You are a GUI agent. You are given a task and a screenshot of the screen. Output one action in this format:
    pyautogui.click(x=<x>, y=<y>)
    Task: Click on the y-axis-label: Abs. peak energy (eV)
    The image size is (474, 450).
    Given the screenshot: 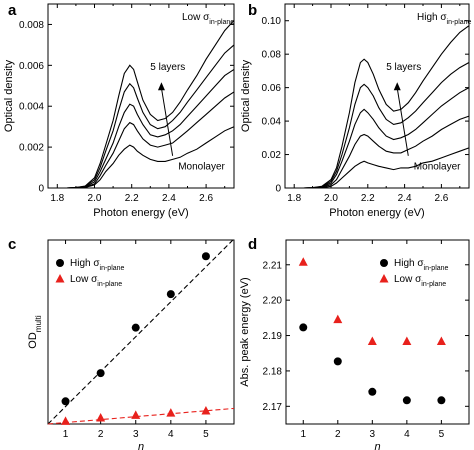 What is the action you would take?
    pyautogui.click(x=245, y=331)
    